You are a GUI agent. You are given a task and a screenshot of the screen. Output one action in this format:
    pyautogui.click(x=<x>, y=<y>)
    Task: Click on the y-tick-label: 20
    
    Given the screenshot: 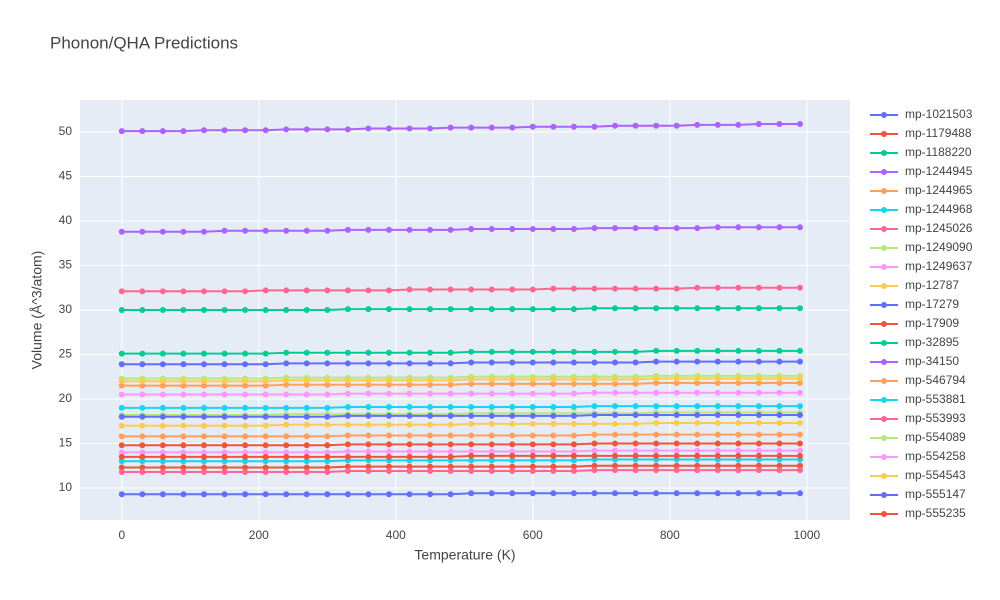 What is the action you would take?
    pyautogui.click(x=66, y=398)
    